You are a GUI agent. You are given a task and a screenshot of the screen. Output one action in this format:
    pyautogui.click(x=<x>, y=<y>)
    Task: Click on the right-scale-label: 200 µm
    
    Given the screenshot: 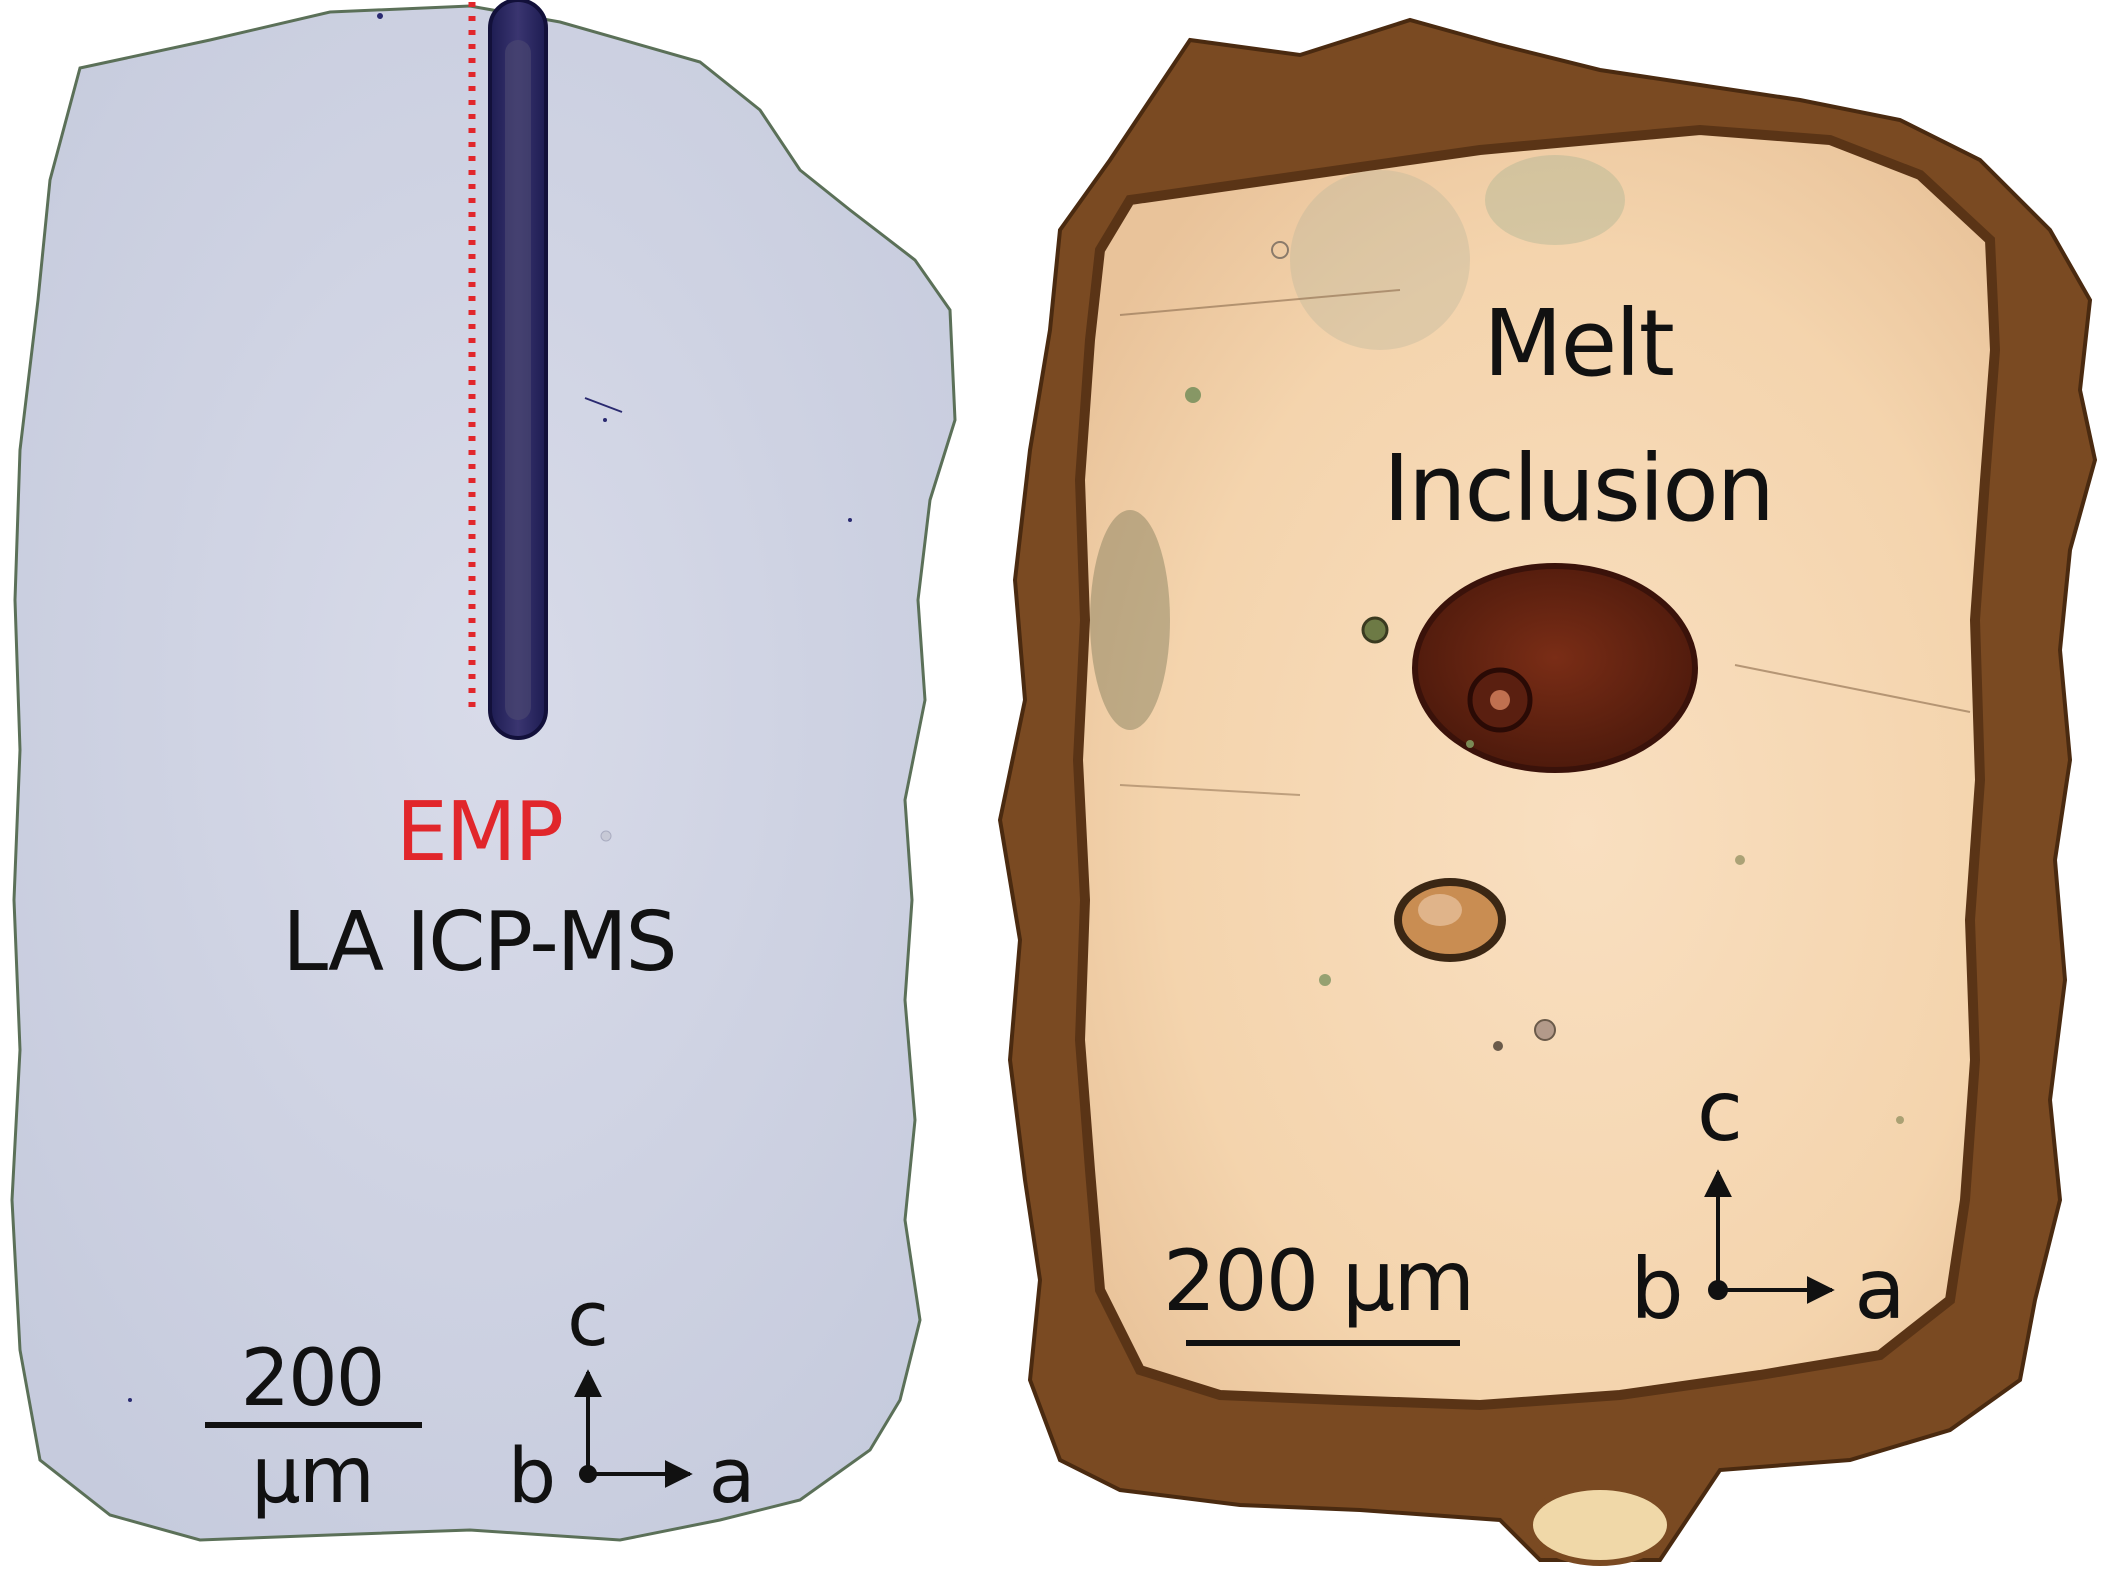 What is the action you would take?
    pyautogui.click(x=1318, y=1281)
    